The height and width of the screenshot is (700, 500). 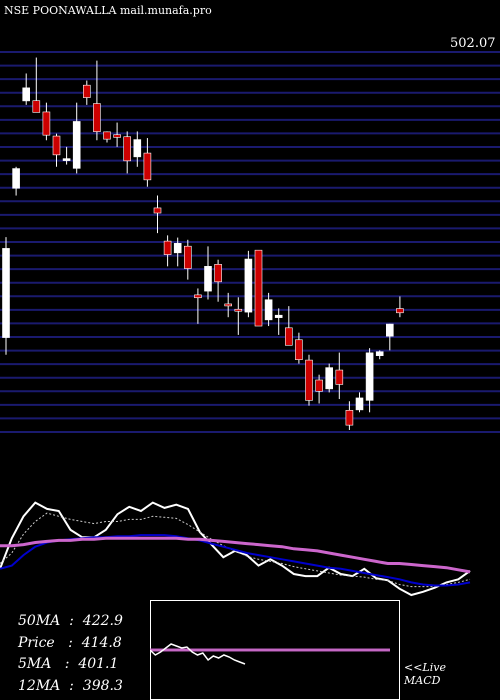 I want to click on stat-value: 398.3, so click(x=102, y=685).